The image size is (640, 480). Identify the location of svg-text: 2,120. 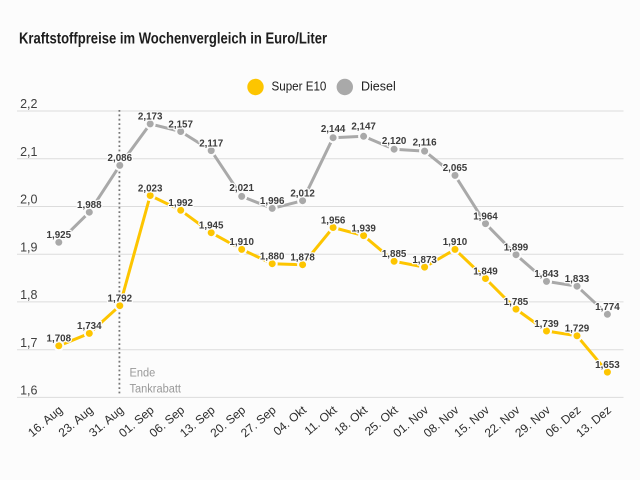
(394, 141).